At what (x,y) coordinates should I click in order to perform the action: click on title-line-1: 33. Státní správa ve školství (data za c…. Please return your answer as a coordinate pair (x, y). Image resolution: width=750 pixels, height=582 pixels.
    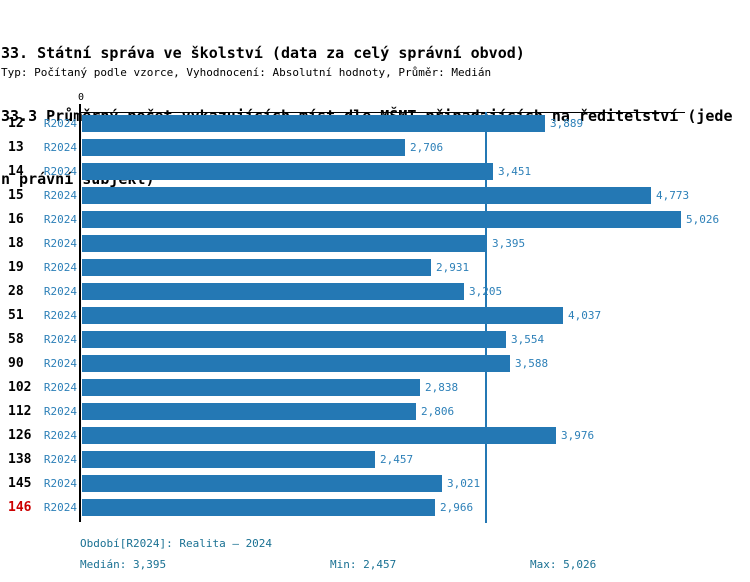
    Looking at the image, I should click on (263, 53).